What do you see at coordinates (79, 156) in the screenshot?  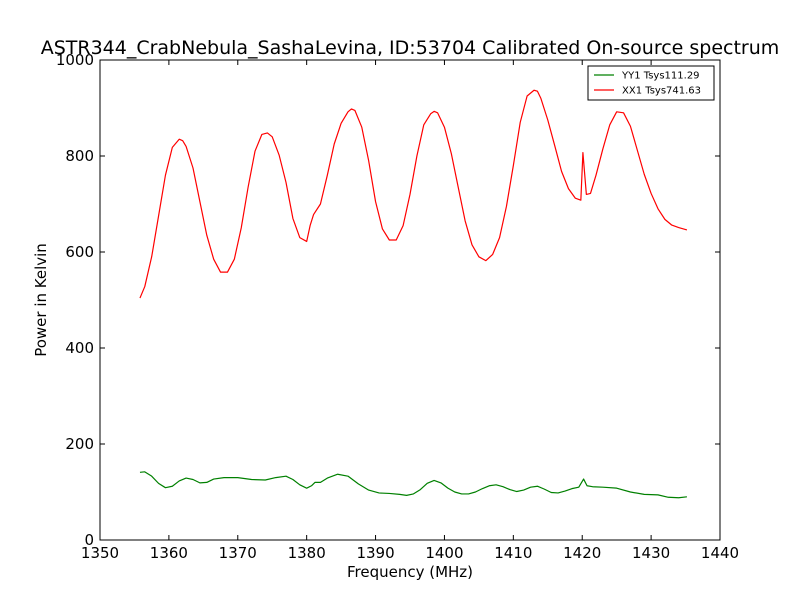 I see `y-tick-label: 800` at bounding box center [79, 156].